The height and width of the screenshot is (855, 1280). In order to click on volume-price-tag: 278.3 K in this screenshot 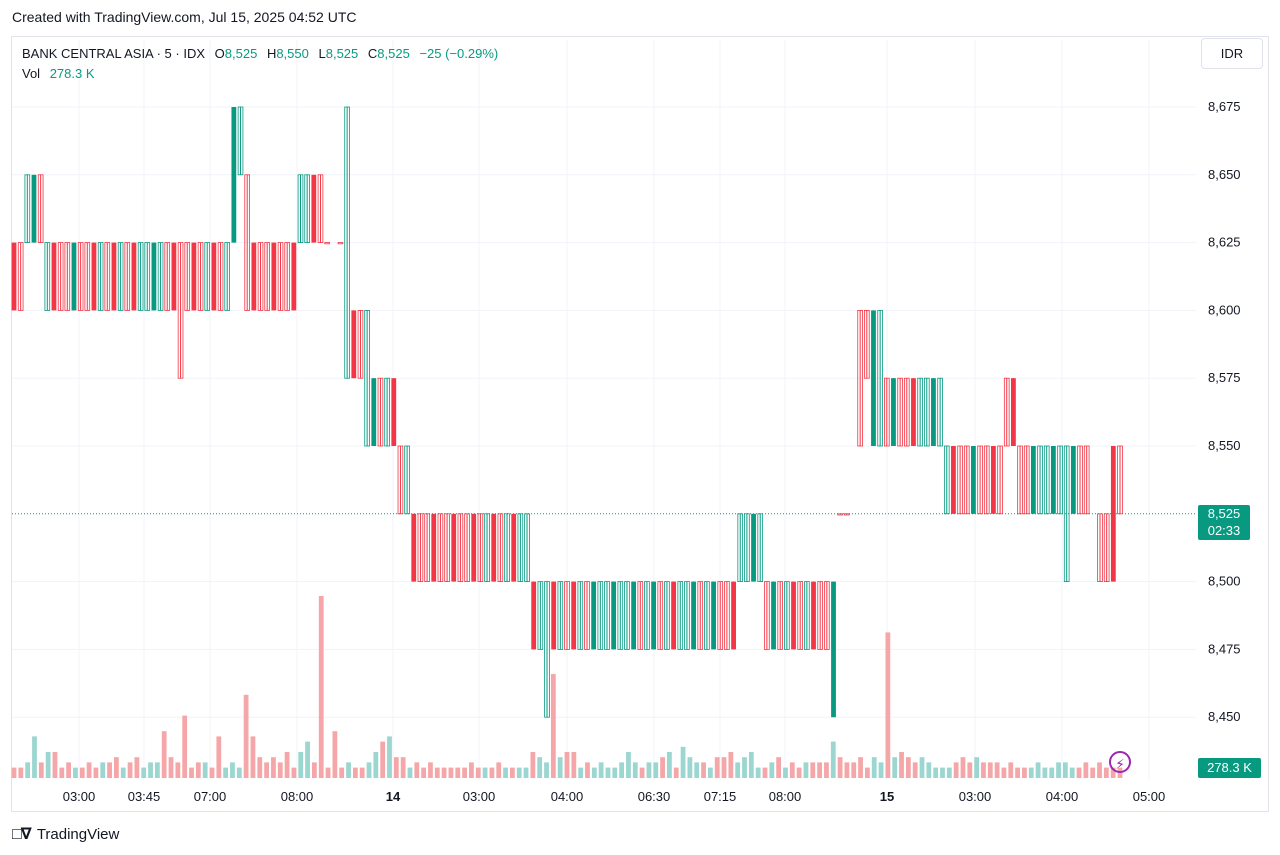, I will do `click(1229, 768)`.